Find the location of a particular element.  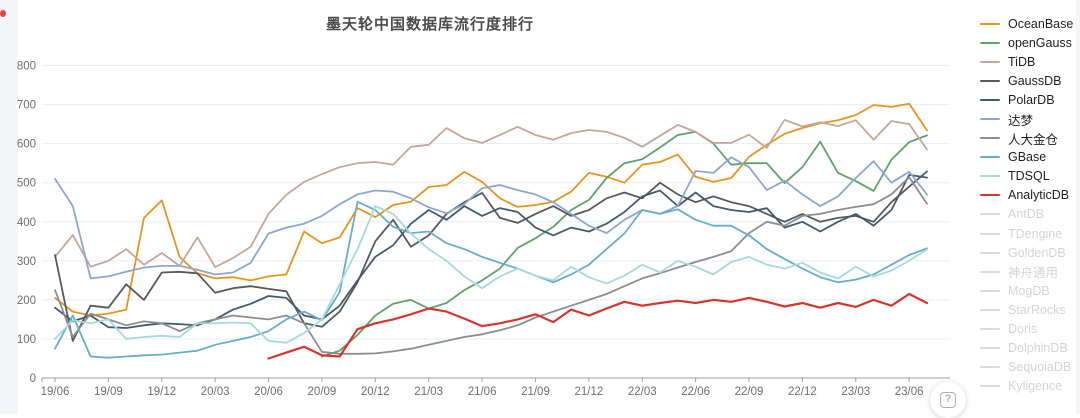

legend-item-人大金仓: 人大金仓 is located at coordinates (1030, 138).